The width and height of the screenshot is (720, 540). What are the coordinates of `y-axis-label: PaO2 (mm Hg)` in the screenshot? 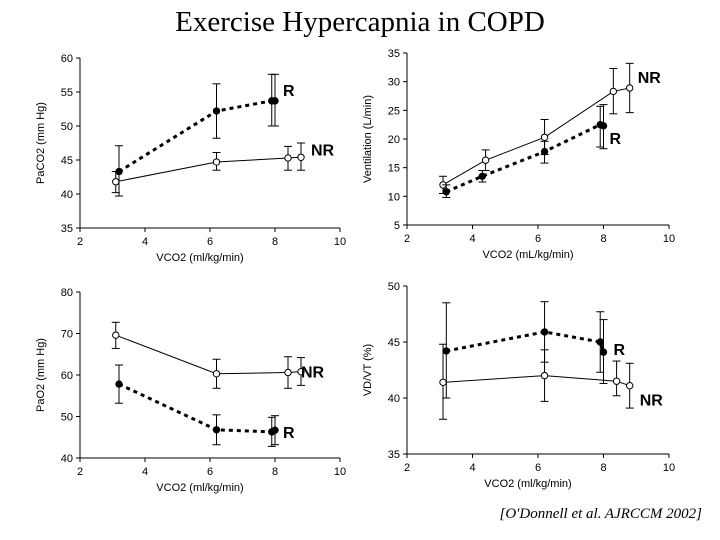 It's located at (41, 375).